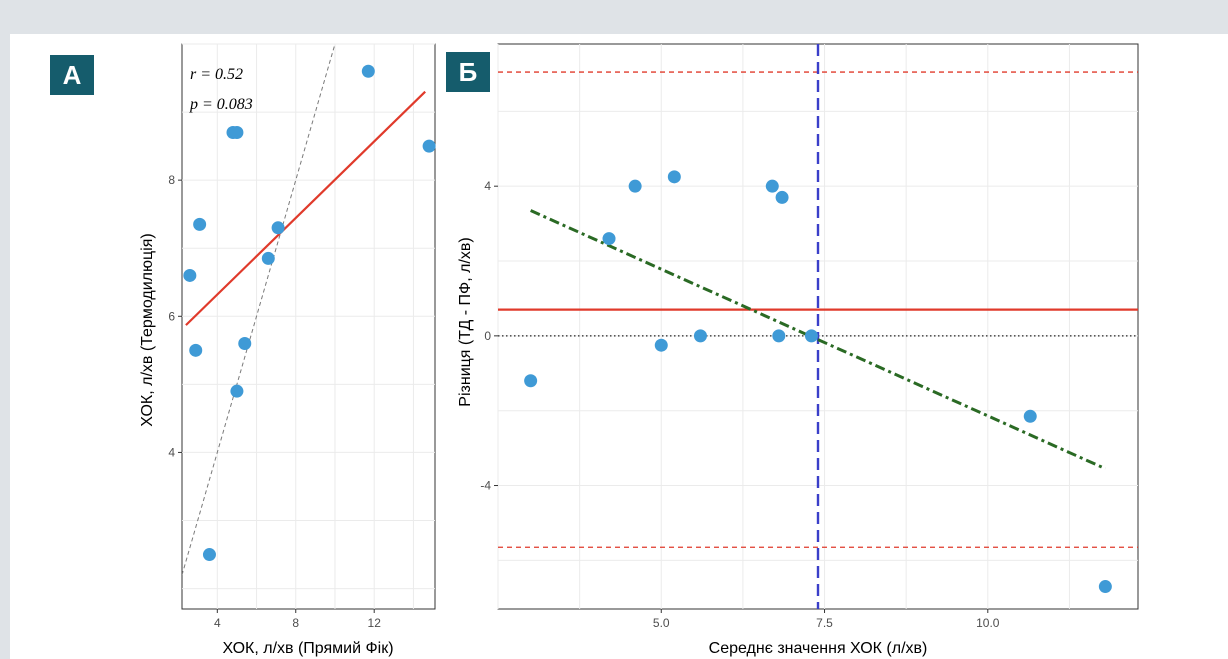  I want to click on x-tick-label: 8, so click(295, 623).